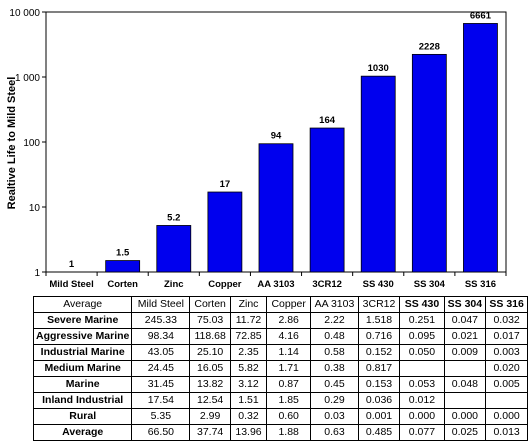 The image size is (528, 443). What do you see at coordinates (210, 432) in the screenshot?
I see `table-cell: 37.74` at bounding box center [210, 432].